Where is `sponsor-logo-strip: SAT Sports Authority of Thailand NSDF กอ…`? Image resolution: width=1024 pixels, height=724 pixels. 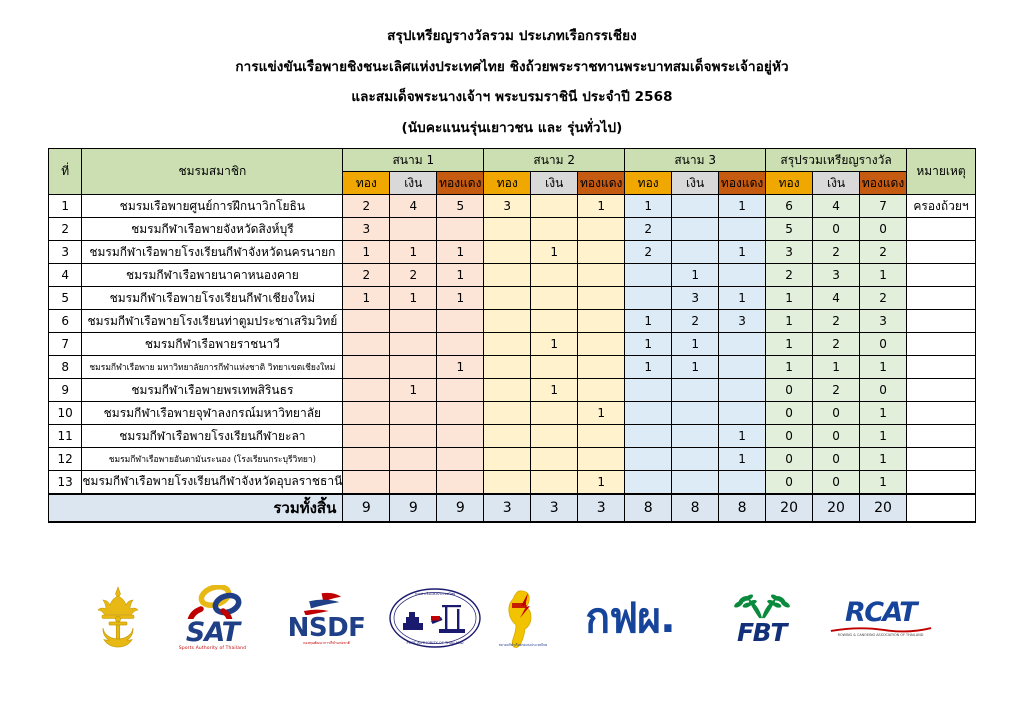 sponsor-logo-strip: SAT Sports Authority of Thailand NSDF กอ… is located at coordinates (512, 618).